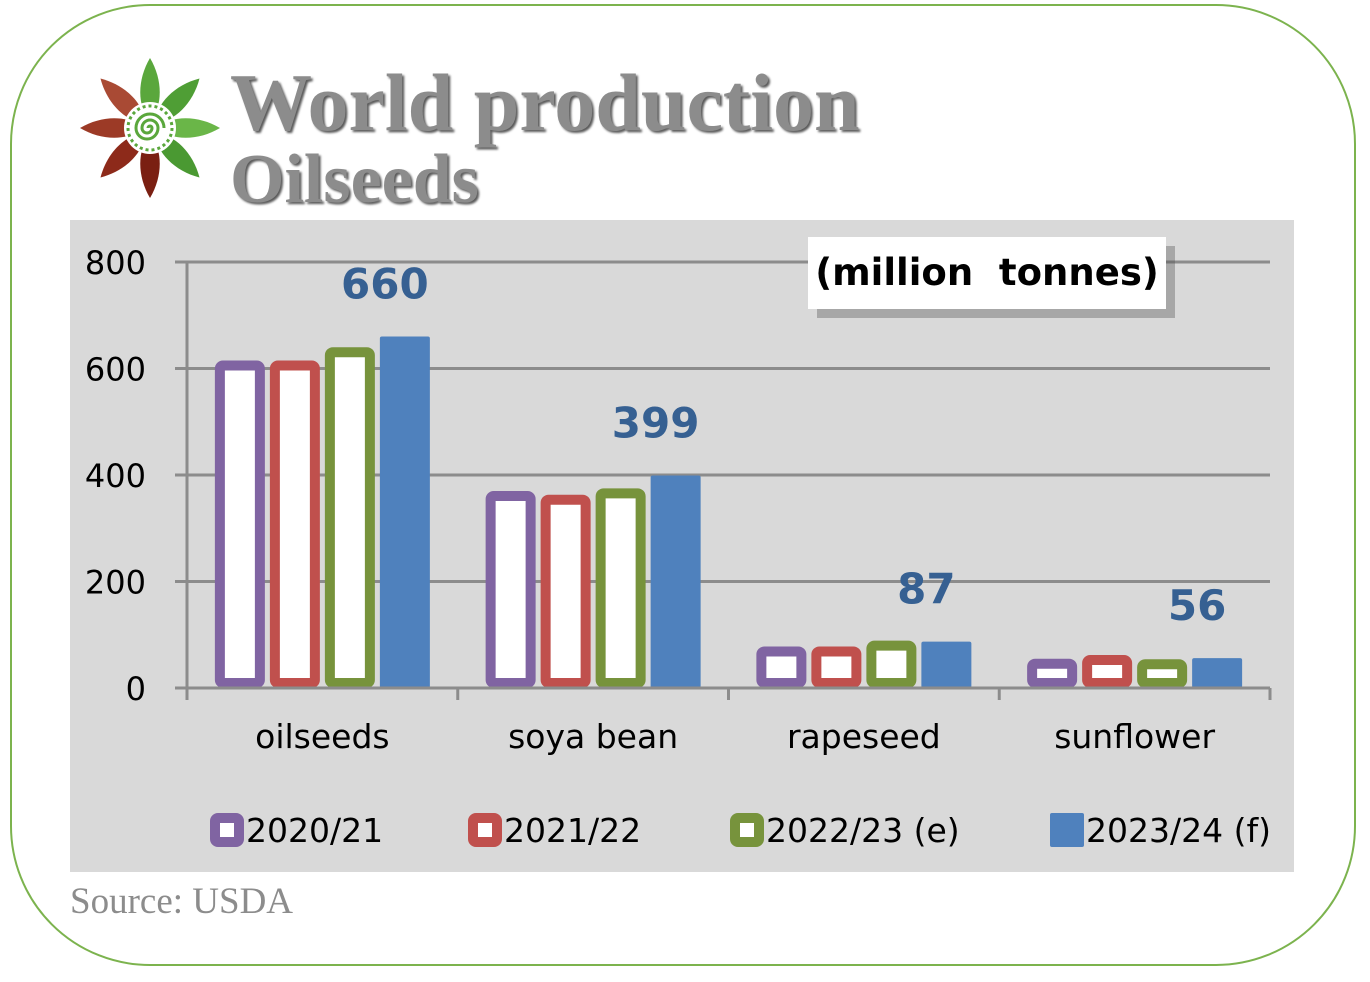  Describe the element at coordinates (354, 179) in the screenshot. I see `page-subtitle: Oilseeds` at that location.